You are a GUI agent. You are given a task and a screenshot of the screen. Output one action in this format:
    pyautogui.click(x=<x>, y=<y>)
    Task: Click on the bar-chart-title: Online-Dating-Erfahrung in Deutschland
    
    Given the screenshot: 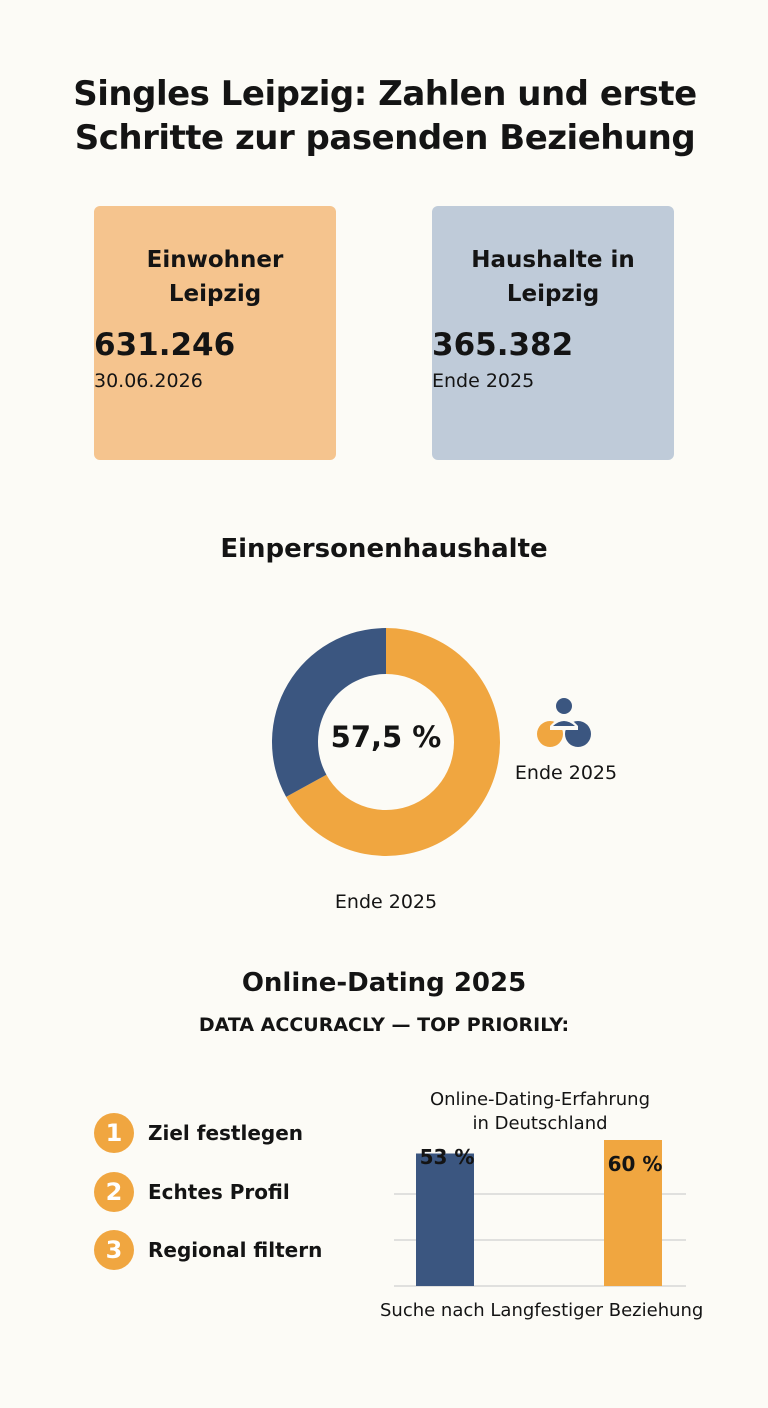 What is the action you would take?
    pyautogui.click(x=540, y=1111)
    